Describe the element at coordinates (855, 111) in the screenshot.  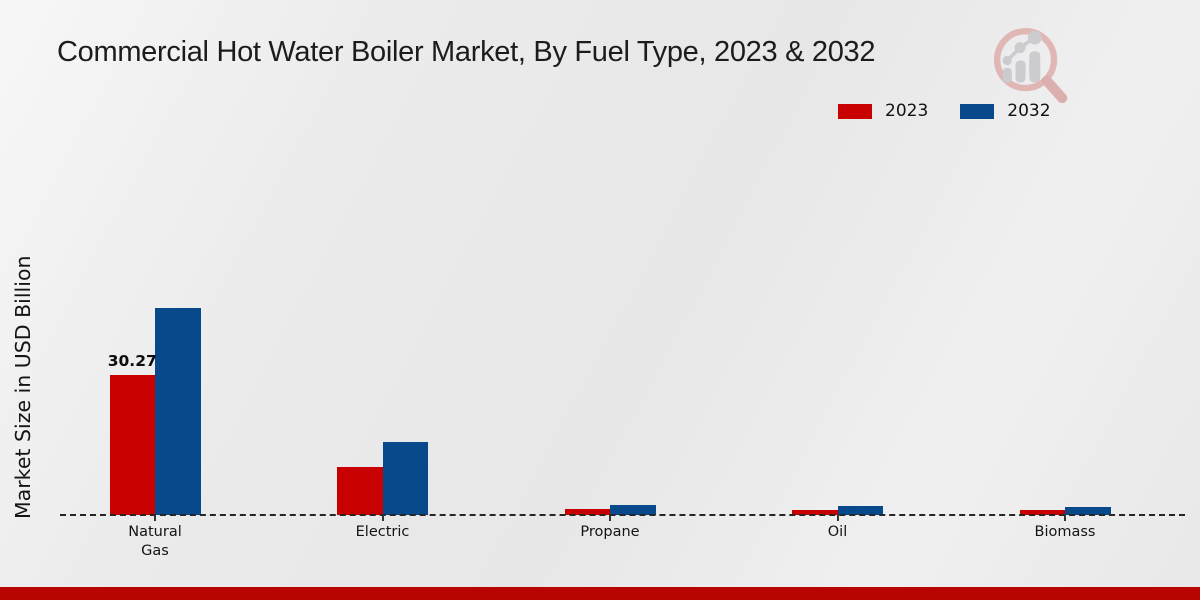
I see `legend-swatch-2023` at that location.